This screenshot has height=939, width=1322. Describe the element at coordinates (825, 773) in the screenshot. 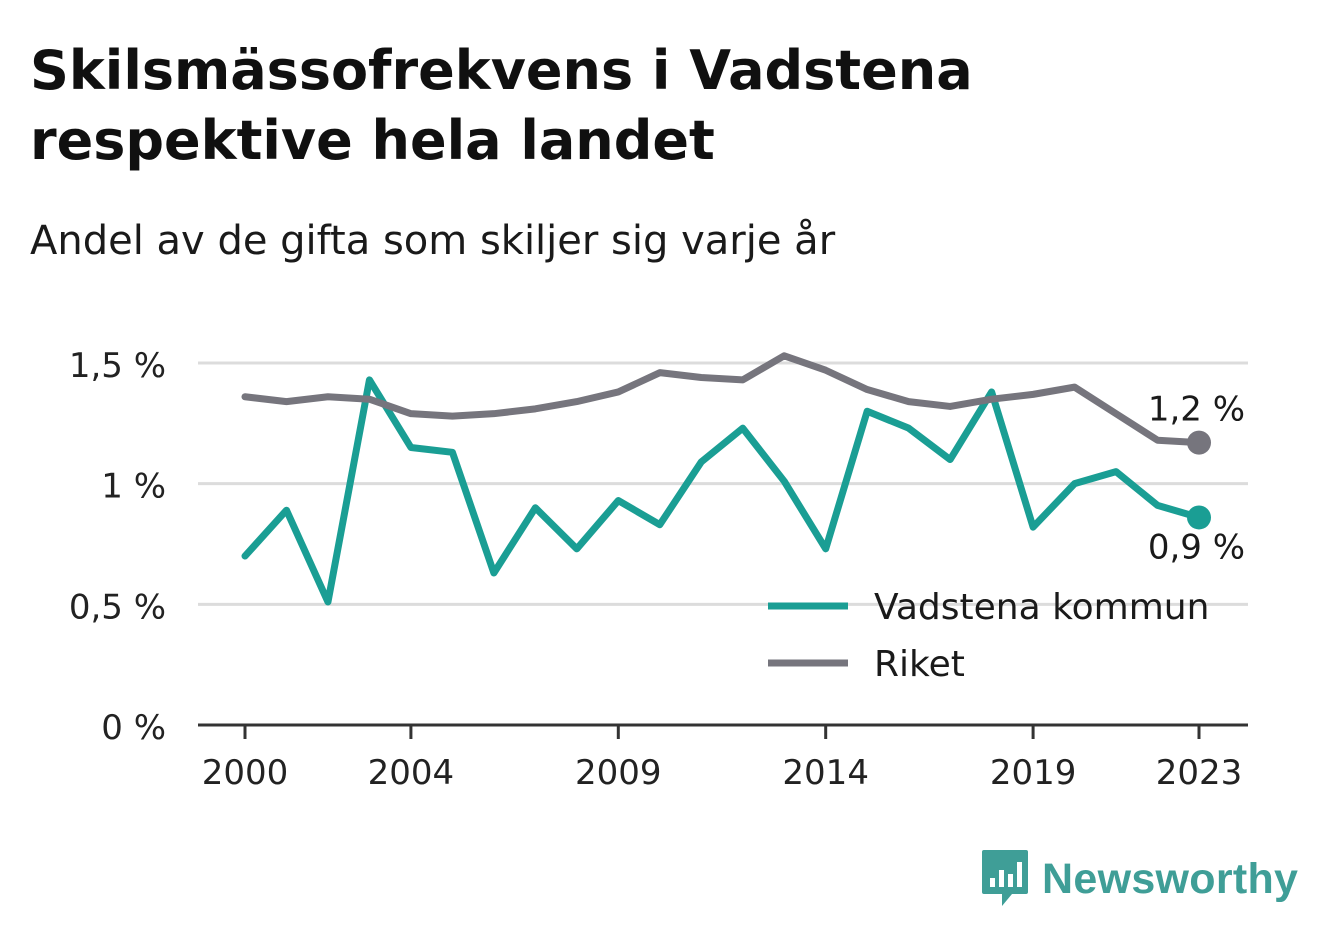

I see `x-tick-label: 2014` at that location.